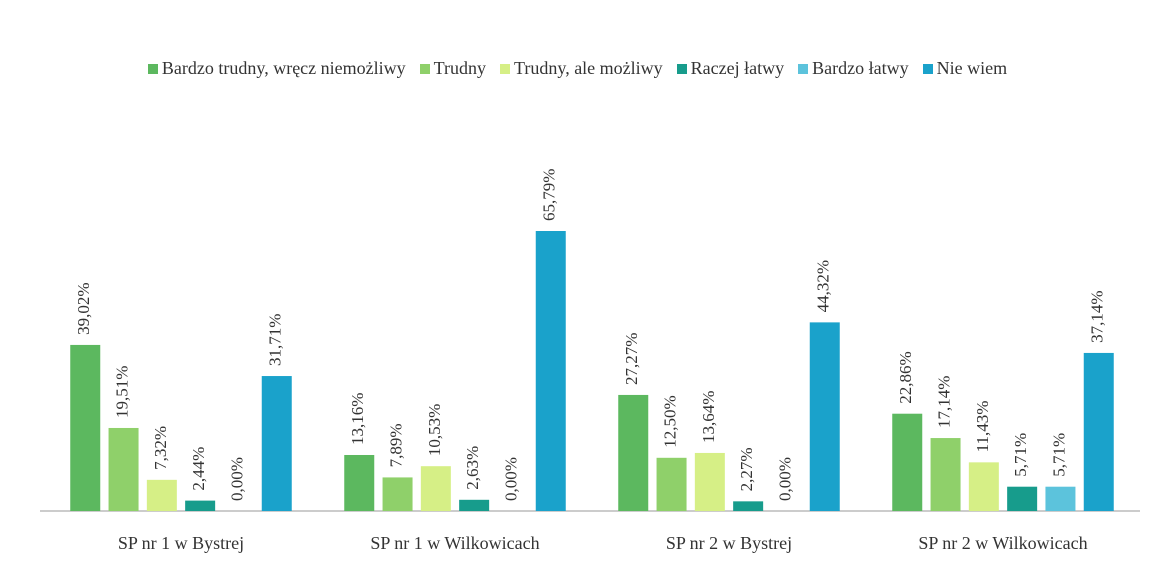  What do you see at coordinates (434, 430) in the screenshot?
I see `value-label: 10,53%` at bounding box center [434, 430].